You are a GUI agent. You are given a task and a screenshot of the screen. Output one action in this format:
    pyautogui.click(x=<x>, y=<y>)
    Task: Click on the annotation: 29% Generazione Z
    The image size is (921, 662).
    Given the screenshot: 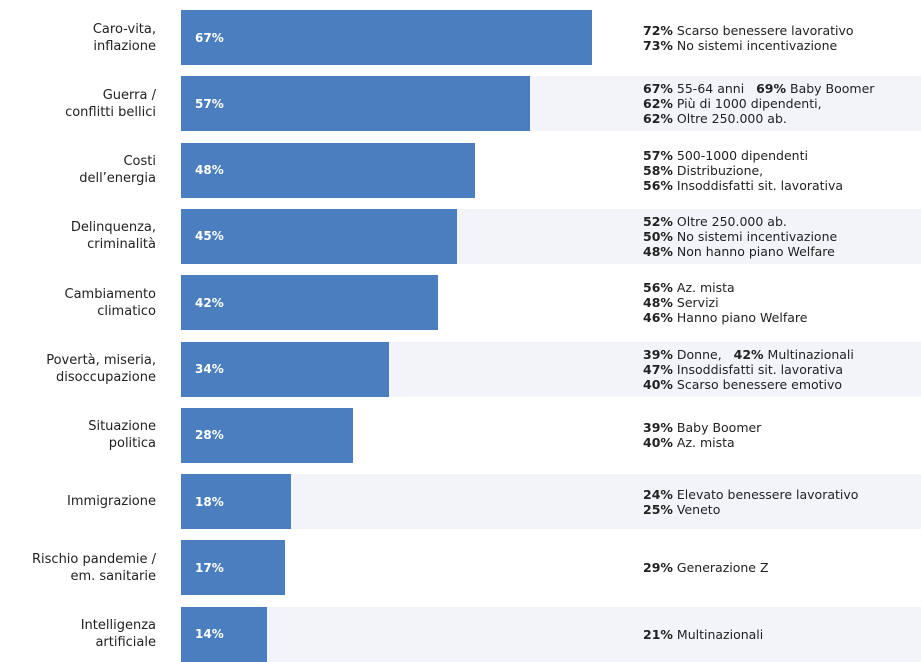 What is the action you would take?
    pyautogui.click(x=782, y=567)
    